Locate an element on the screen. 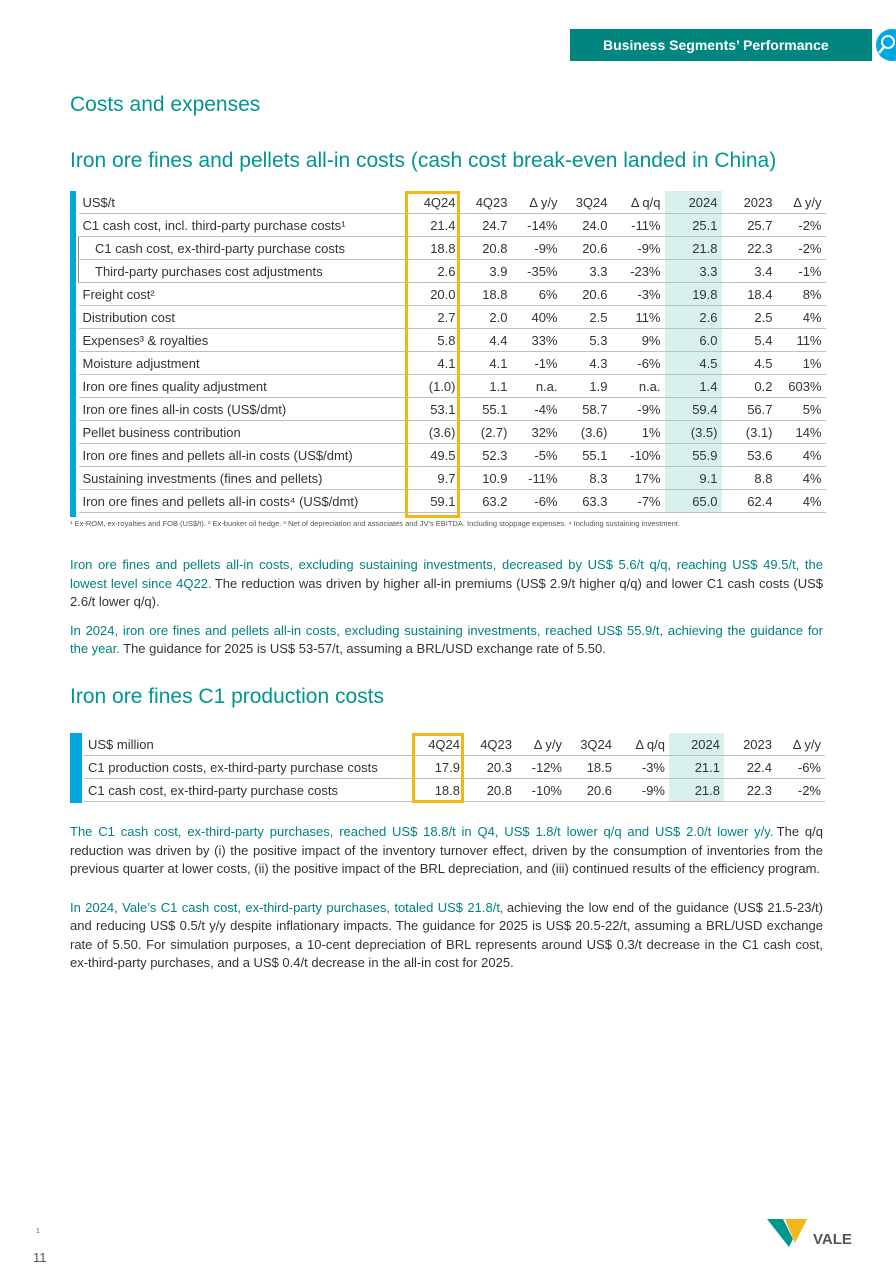 This screenshot has height=1270, width=896. cell: -1% is located at coordinates (536, 363).